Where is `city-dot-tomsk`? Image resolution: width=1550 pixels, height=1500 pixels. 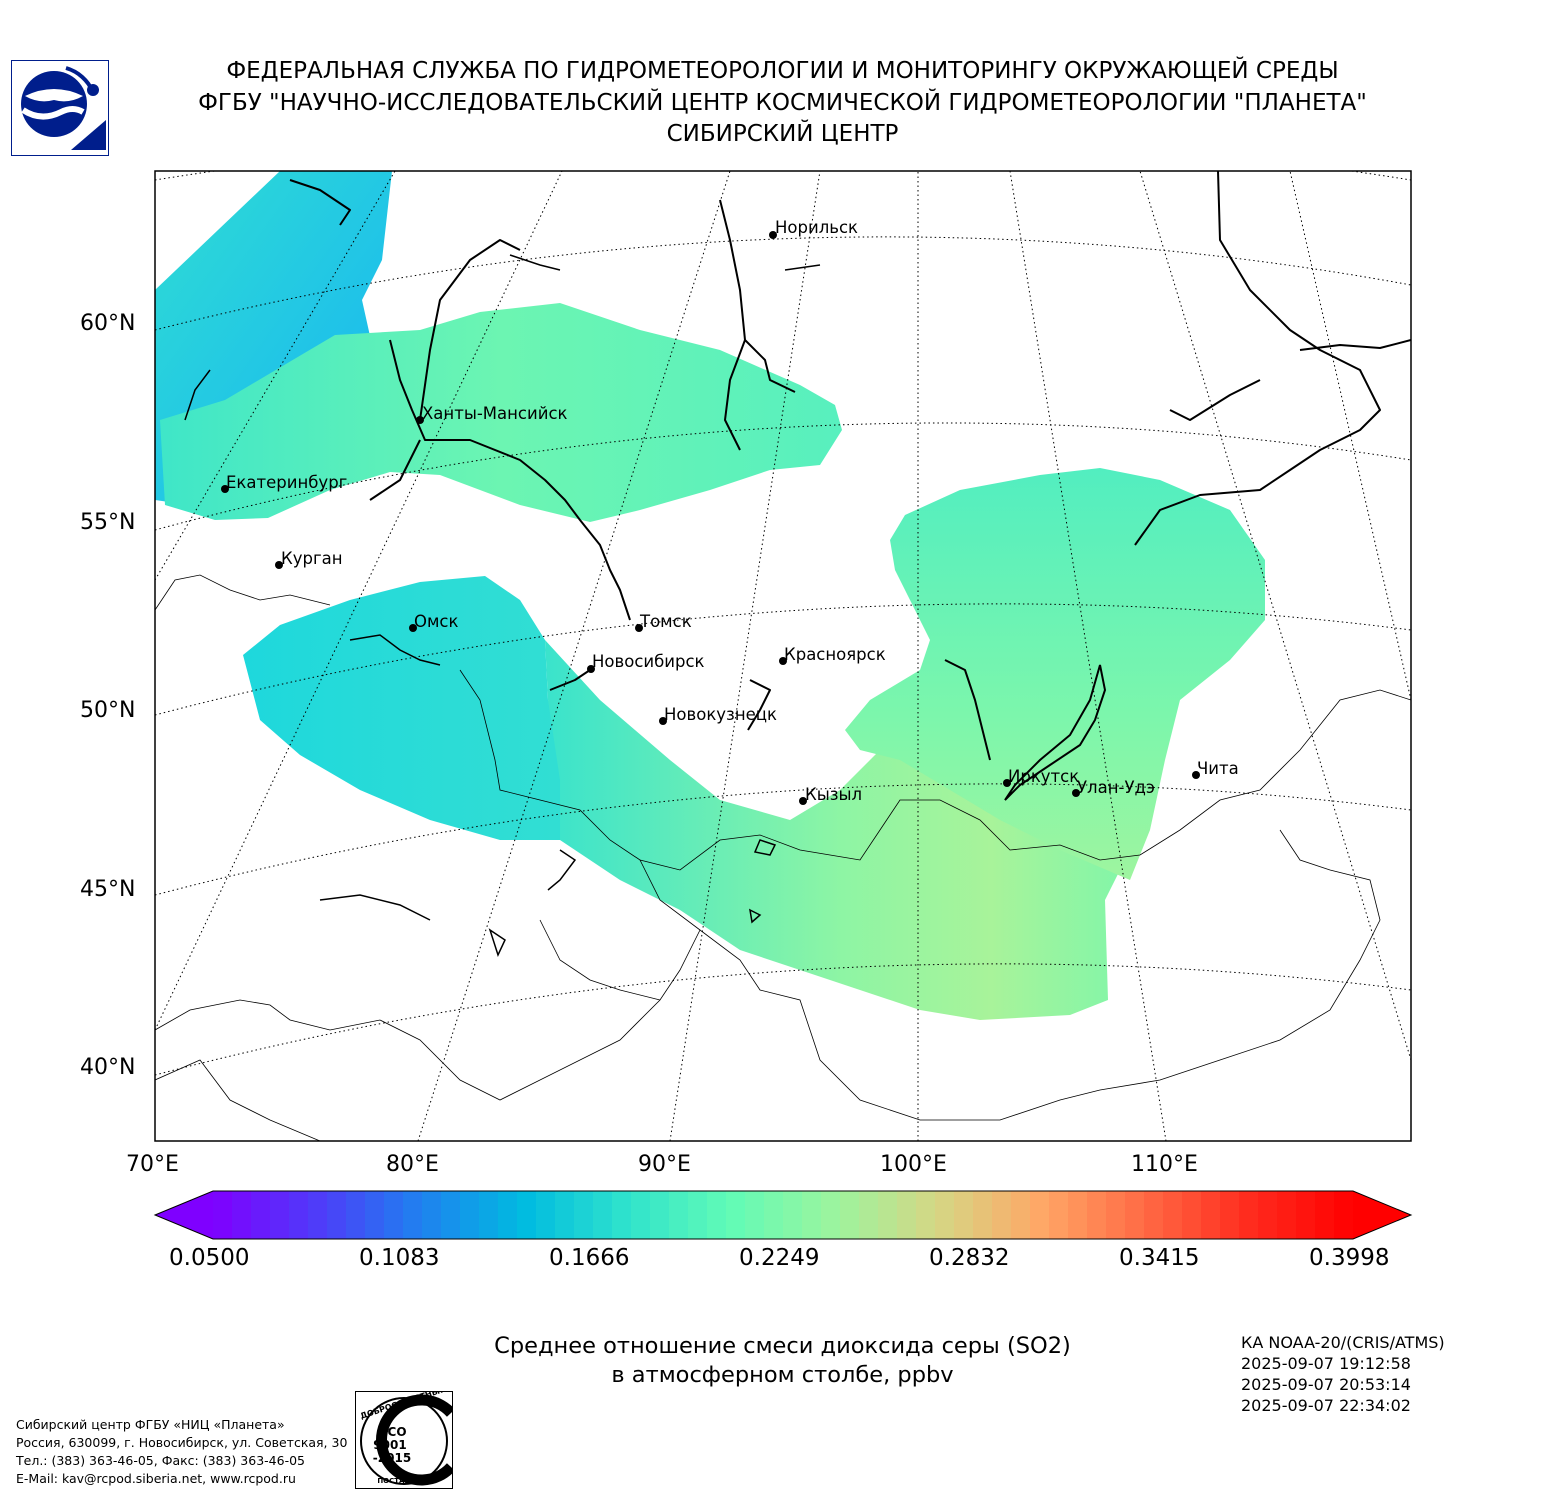 city-dot-tomsk is located at coordinates (639, 628).